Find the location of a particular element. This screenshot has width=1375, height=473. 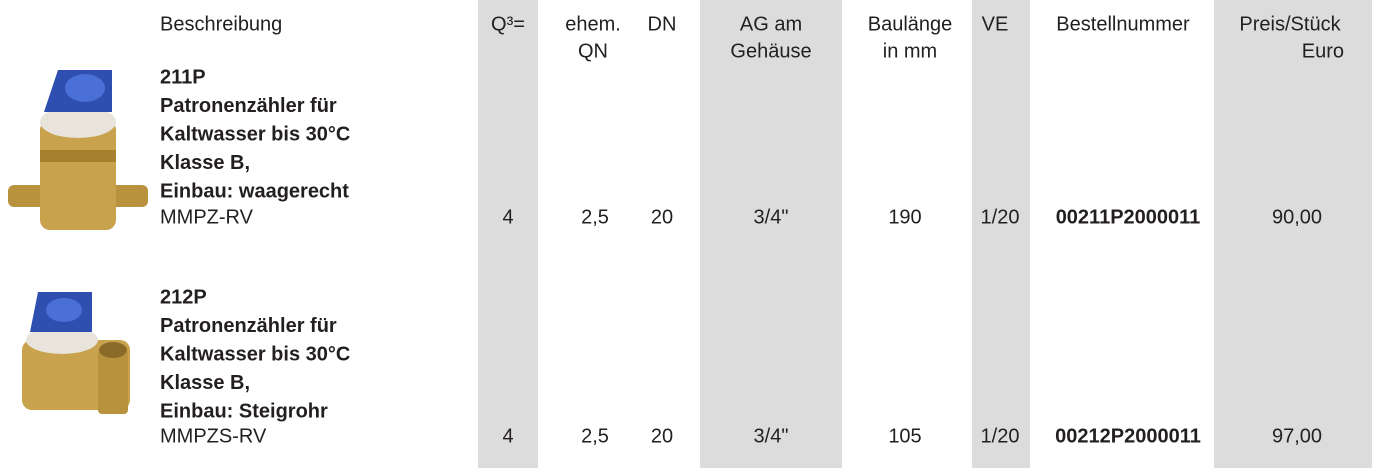

column-header: Baulänge is located at coordinates (910, 24).